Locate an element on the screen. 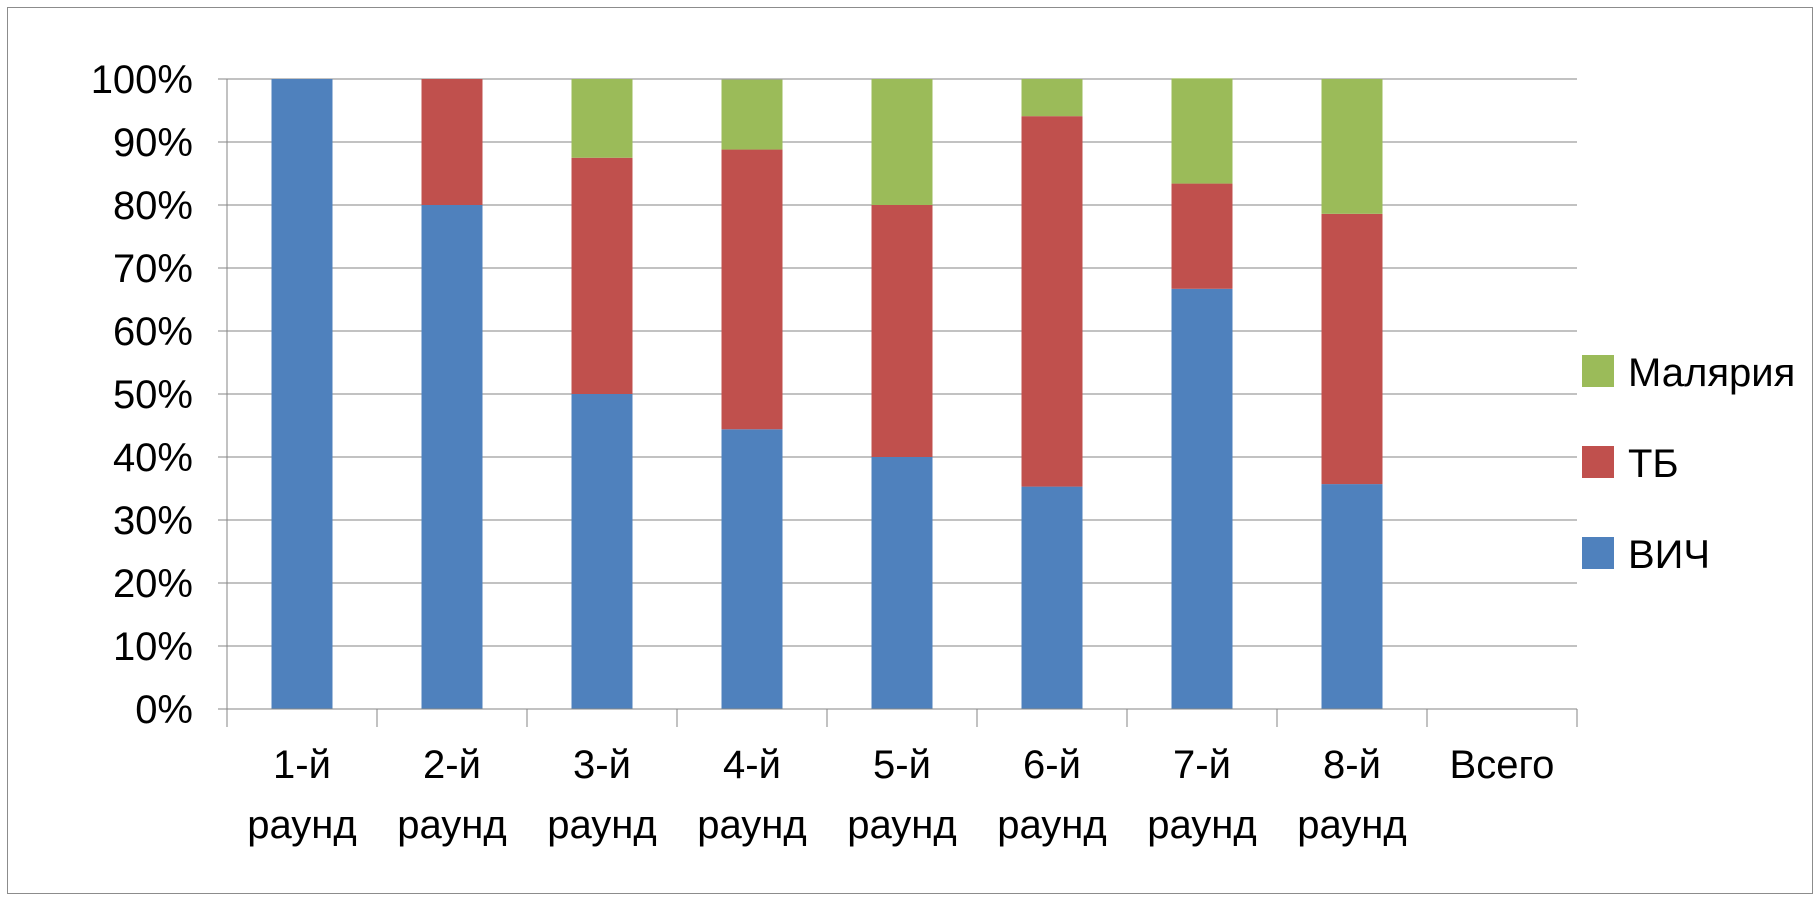 Image resolution: width=1820 pixels, height=901 pixels. legend-label: ТБ is located at coordinates (1653, 464).